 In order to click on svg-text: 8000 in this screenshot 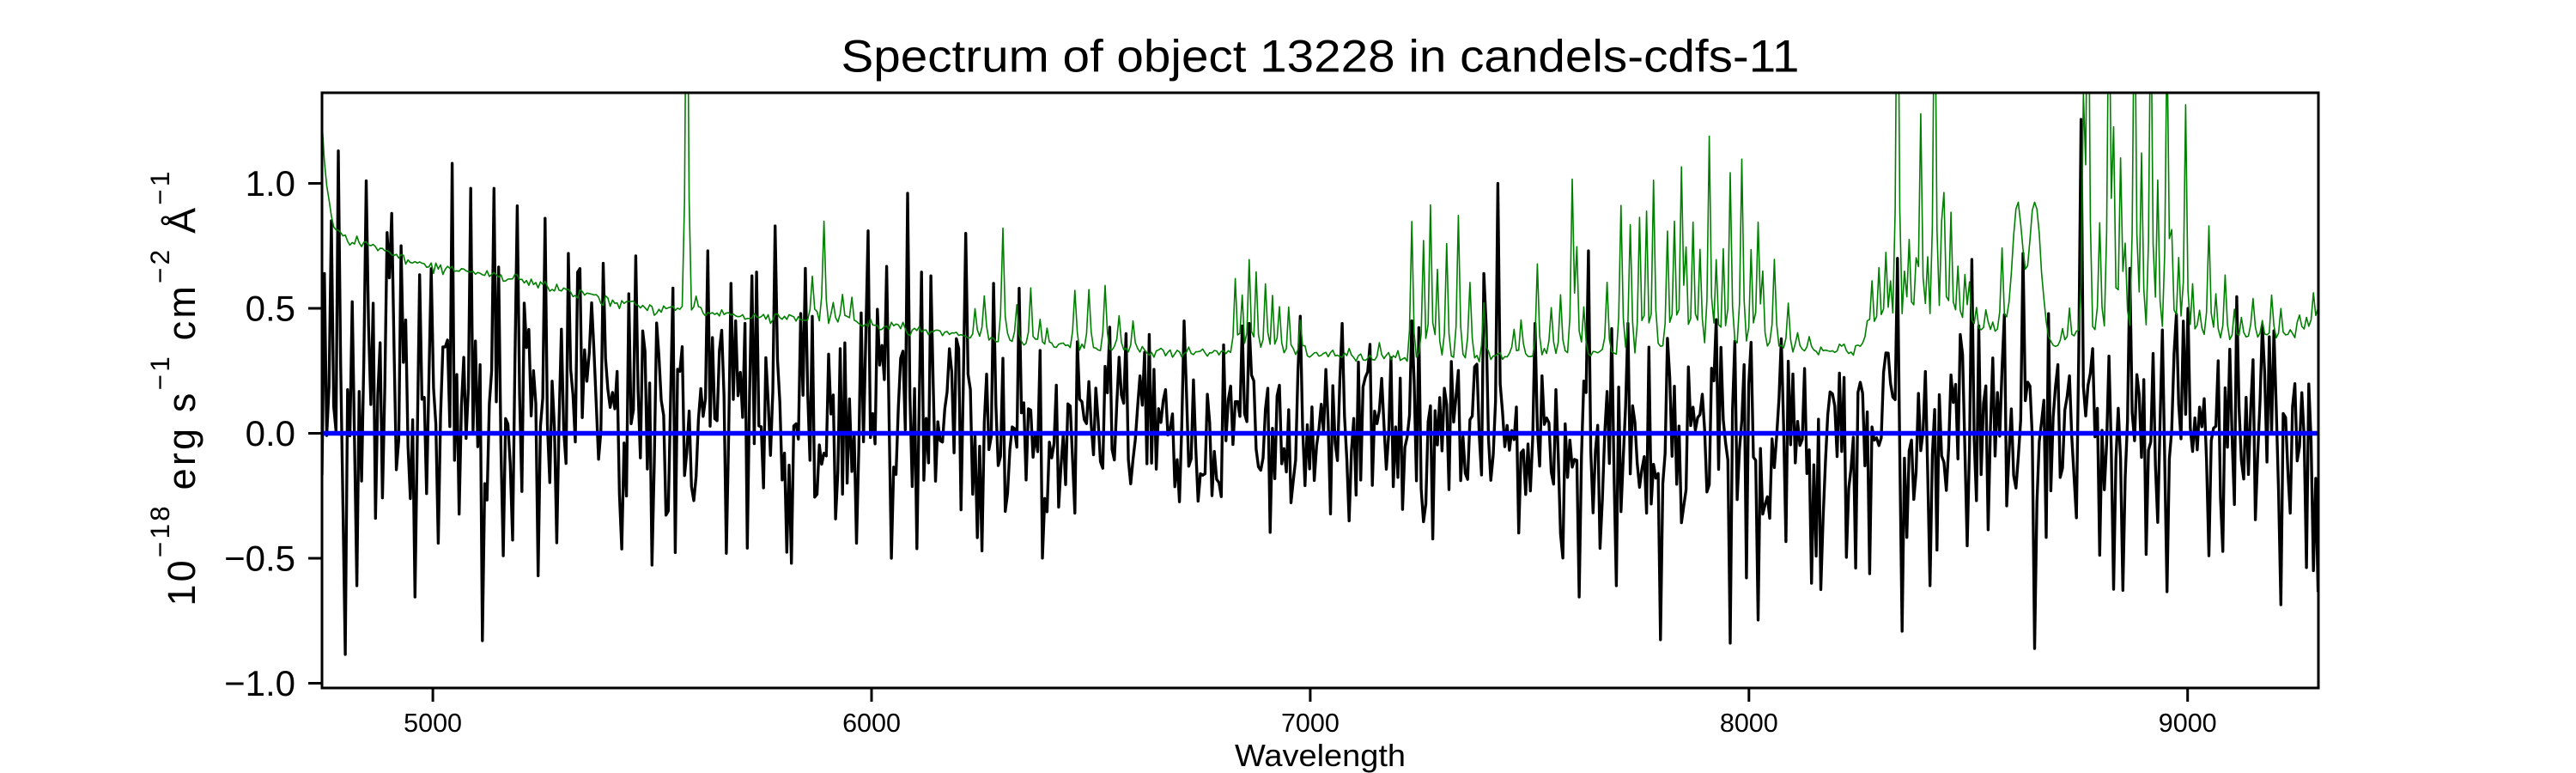, I will do `click(1749, 723)`.